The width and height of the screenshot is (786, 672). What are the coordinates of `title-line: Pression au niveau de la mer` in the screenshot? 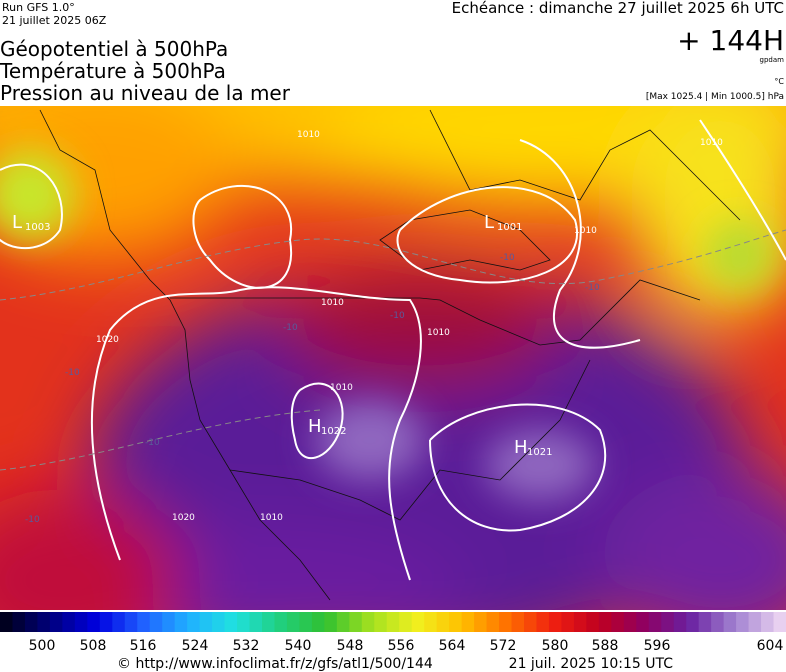 It's located at (145, 93).